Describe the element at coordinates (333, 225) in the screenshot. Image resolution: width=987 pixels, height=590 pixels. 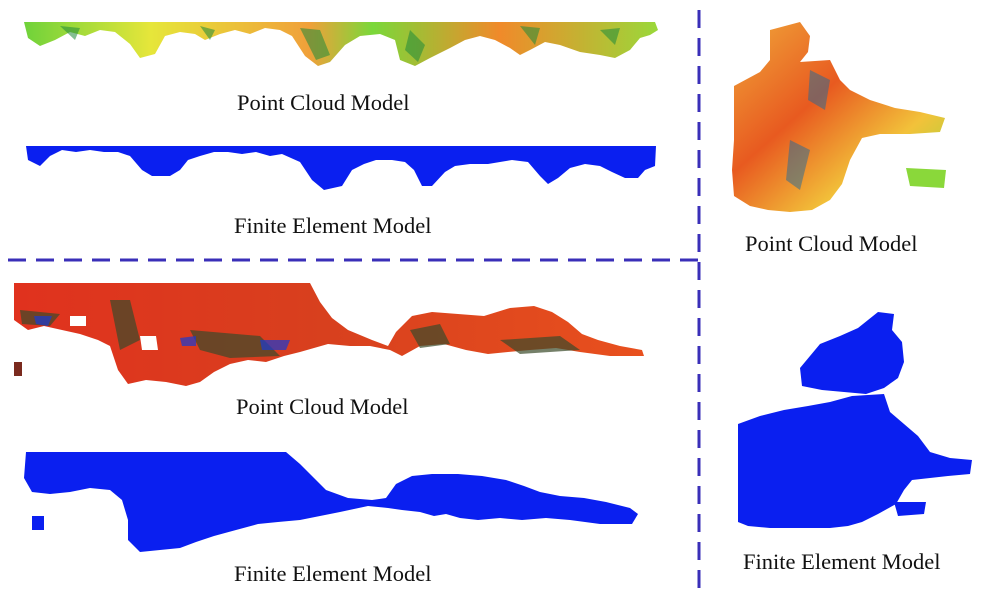
I see `top-finite-element-label: Finite Element Model` at that location.